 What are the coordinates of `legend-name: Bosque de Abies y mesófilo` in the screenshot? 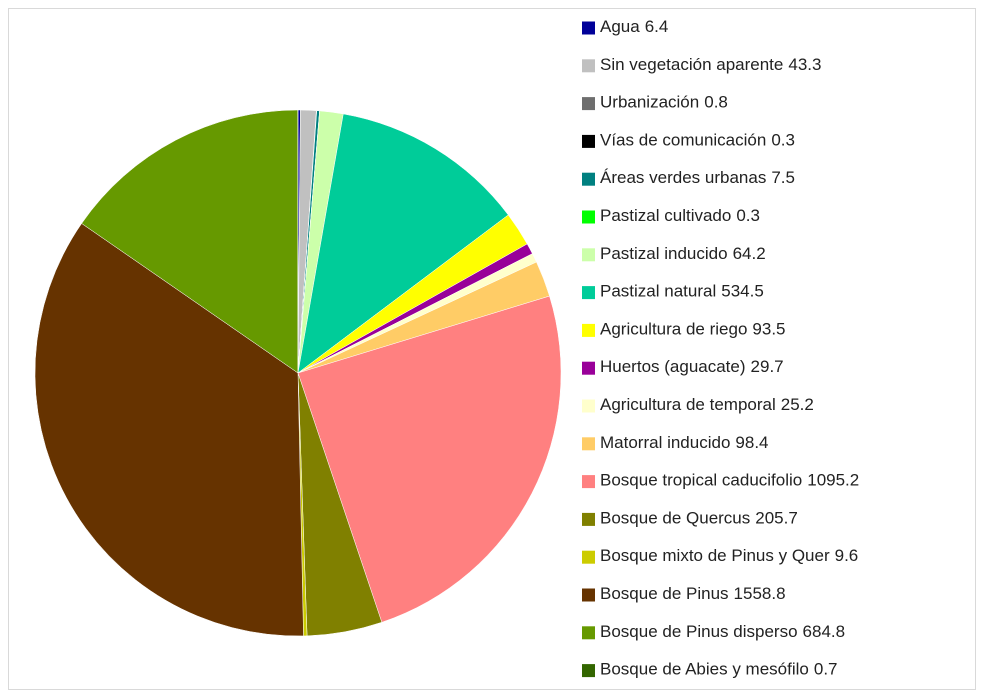 It's located at (704, 669).